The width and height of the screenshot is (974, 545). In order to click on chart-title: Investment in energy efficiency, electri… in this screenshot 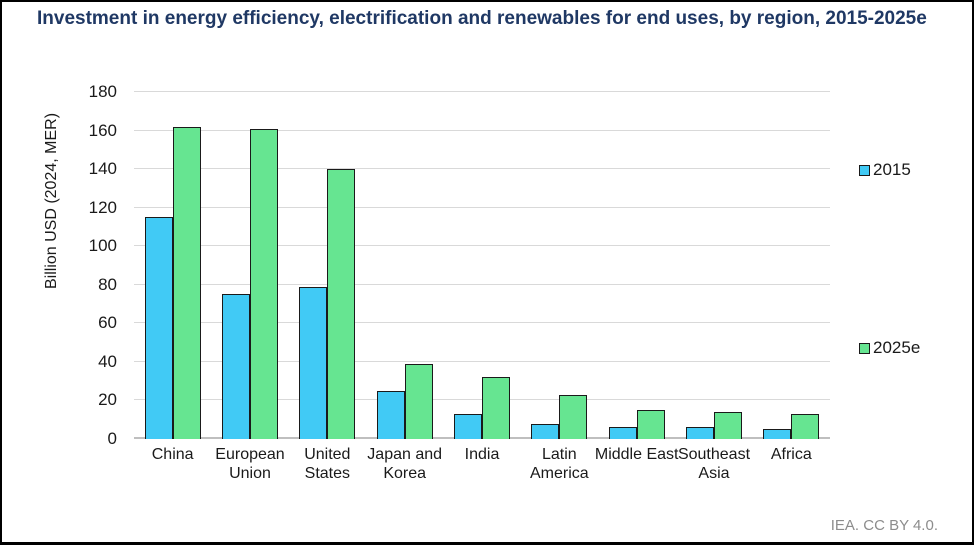, I will do `click(482, 18)`.